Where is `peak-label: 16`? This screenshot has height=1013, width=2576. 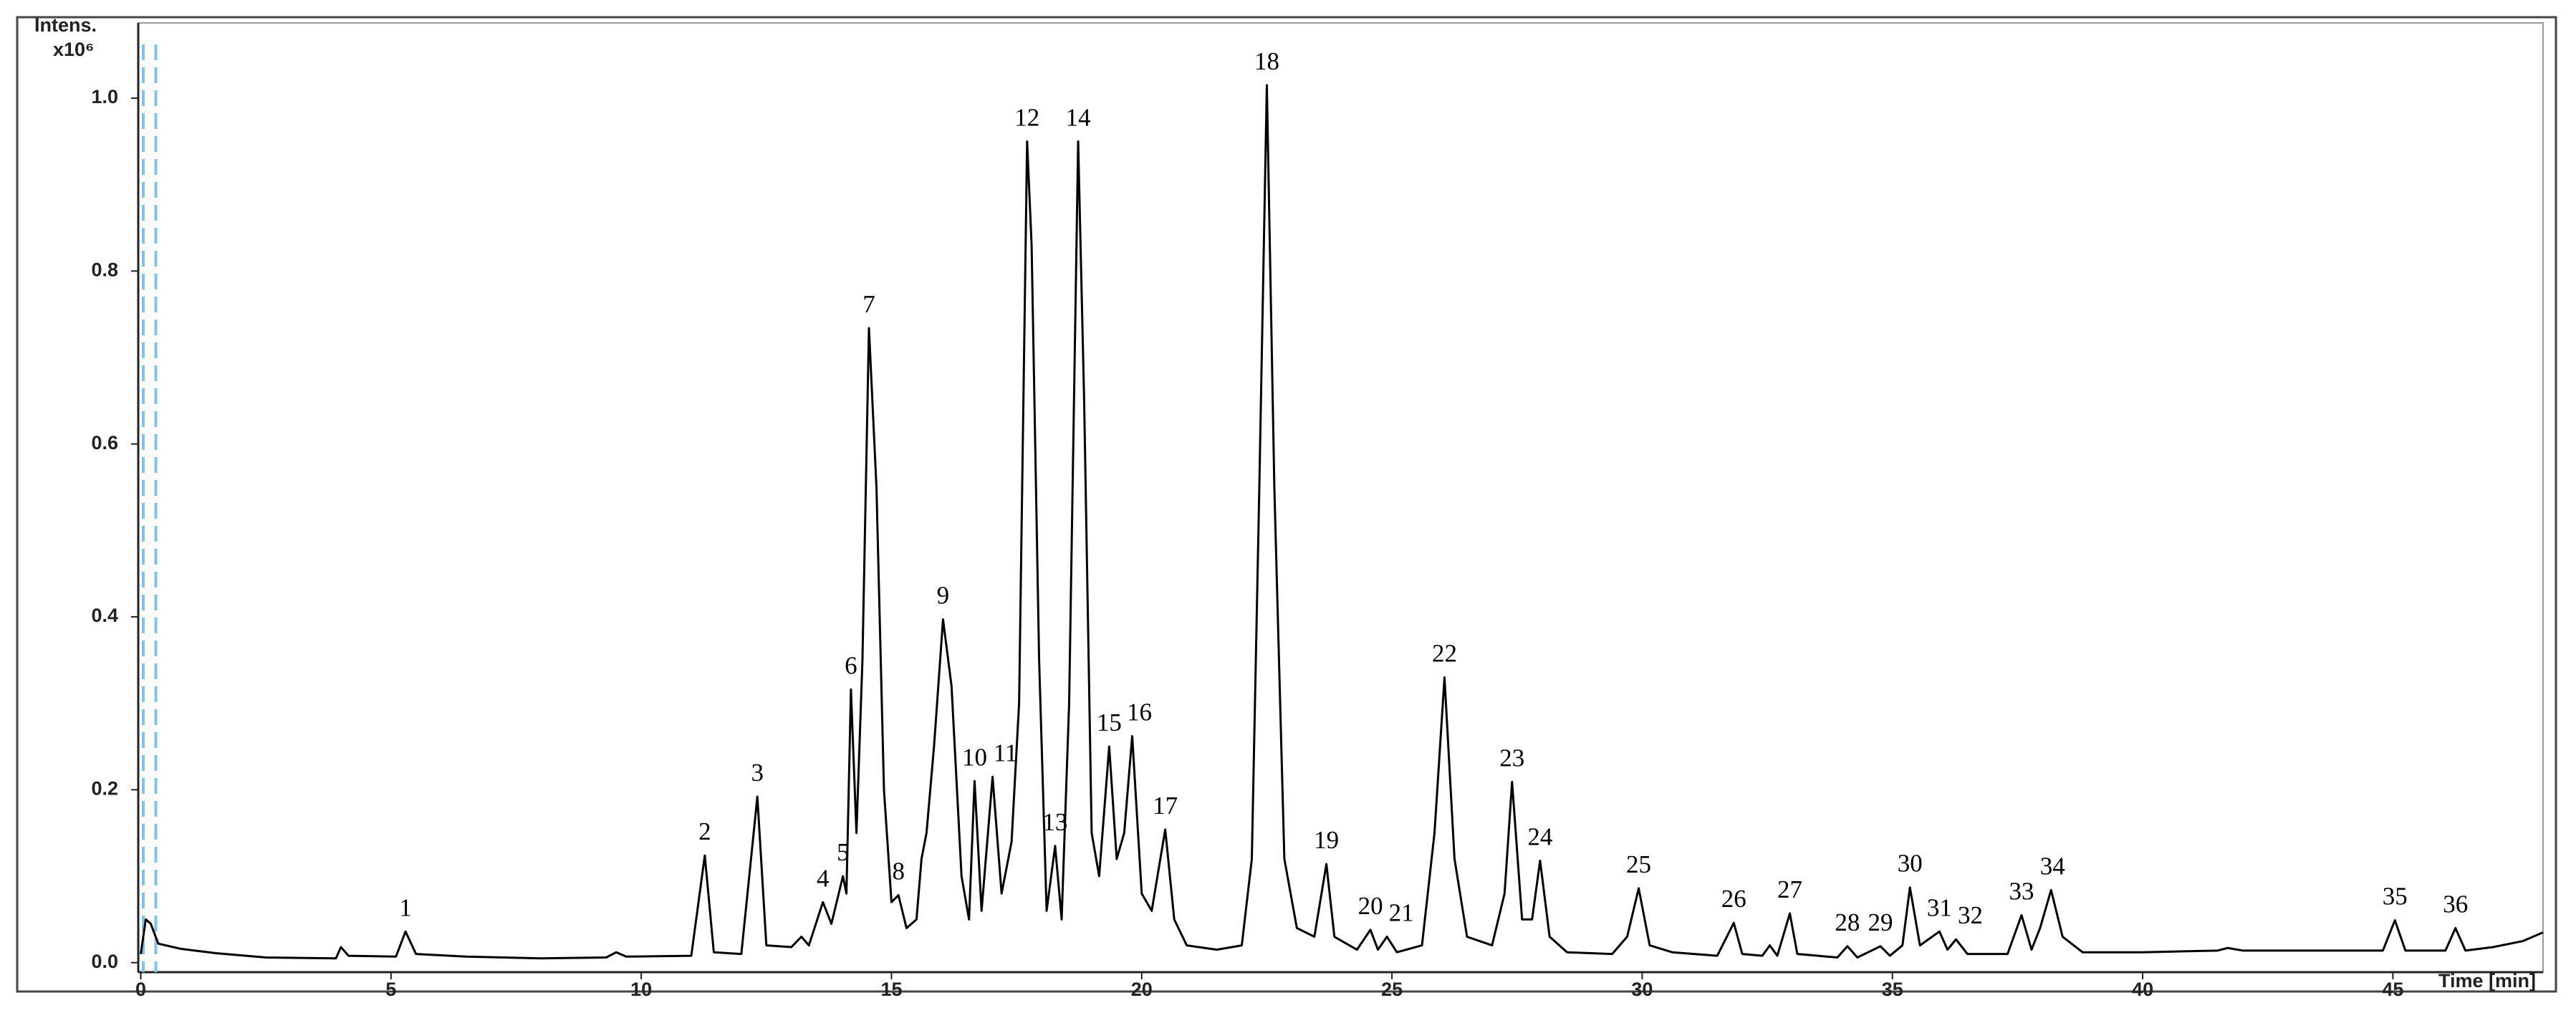
peak-label: 16 is located at coordinates (1140, 712).